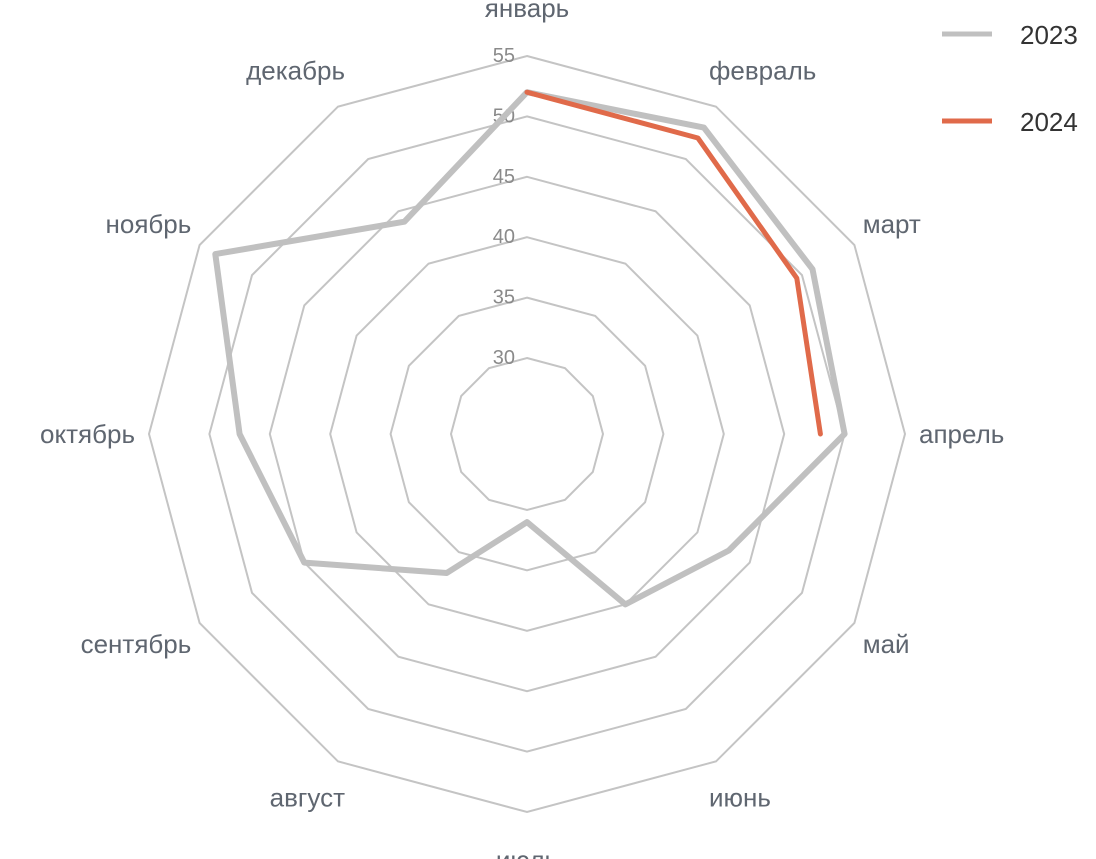  I want to click on series-line-2024, so click(673, 263).